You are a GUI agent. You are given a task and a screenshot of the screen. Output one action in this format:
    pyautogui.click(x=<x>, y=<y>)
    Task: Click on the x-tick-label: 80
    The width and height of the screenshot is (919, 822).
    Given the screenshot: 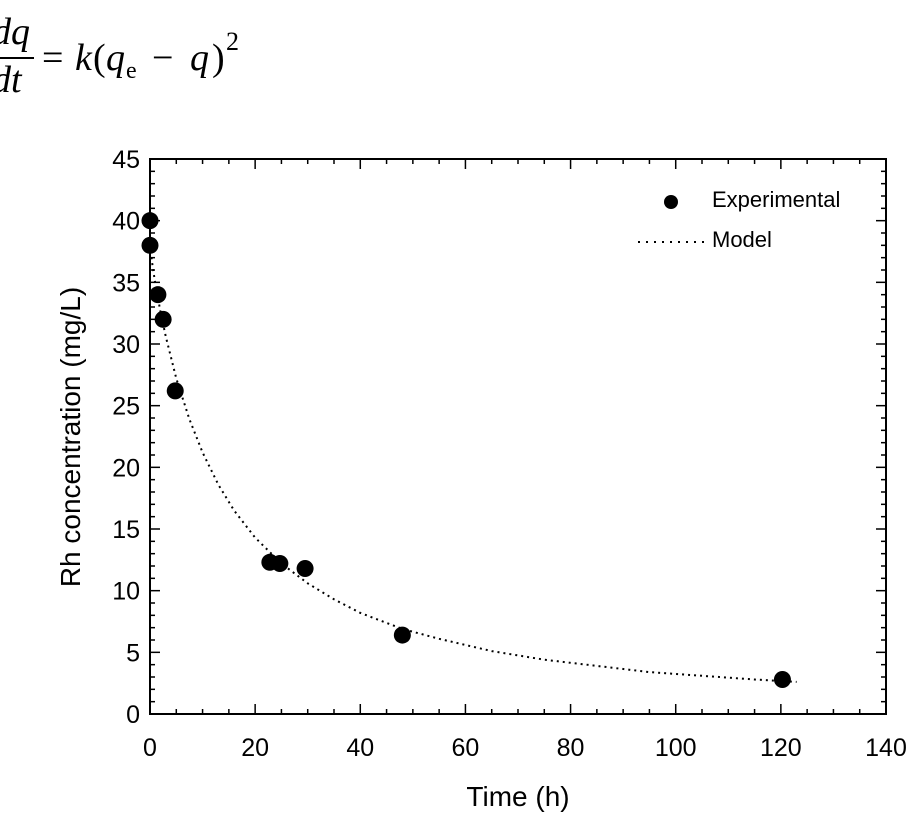 What is the action you would take?
    pyautogui.click(x=571, y=748)
    